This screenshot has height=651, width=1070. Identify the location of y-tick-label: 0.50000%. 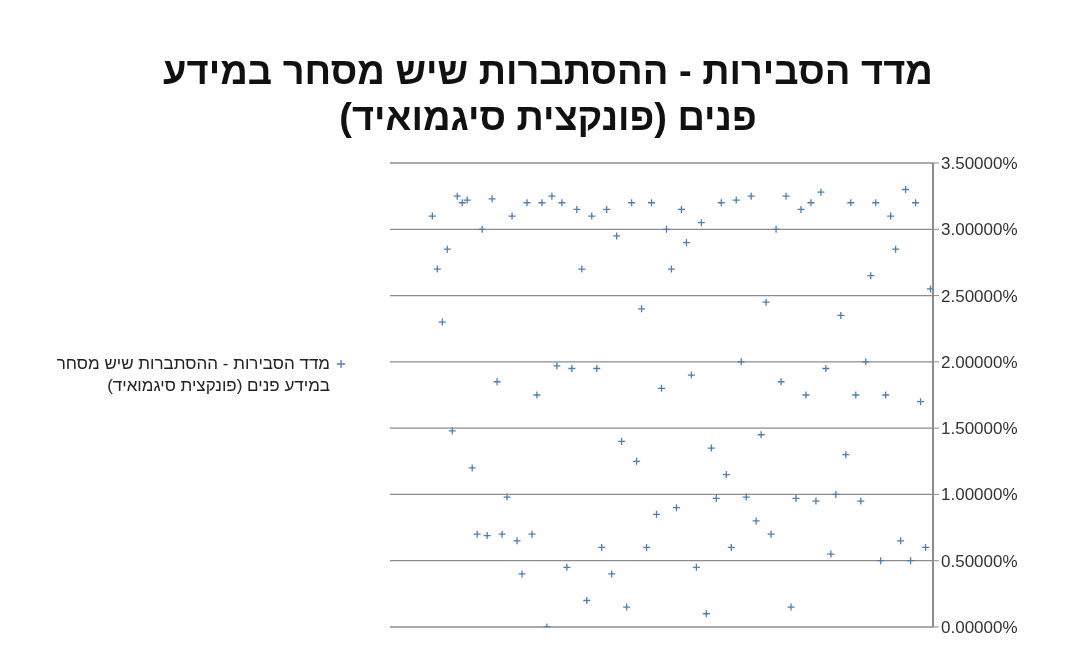
(979, 561).